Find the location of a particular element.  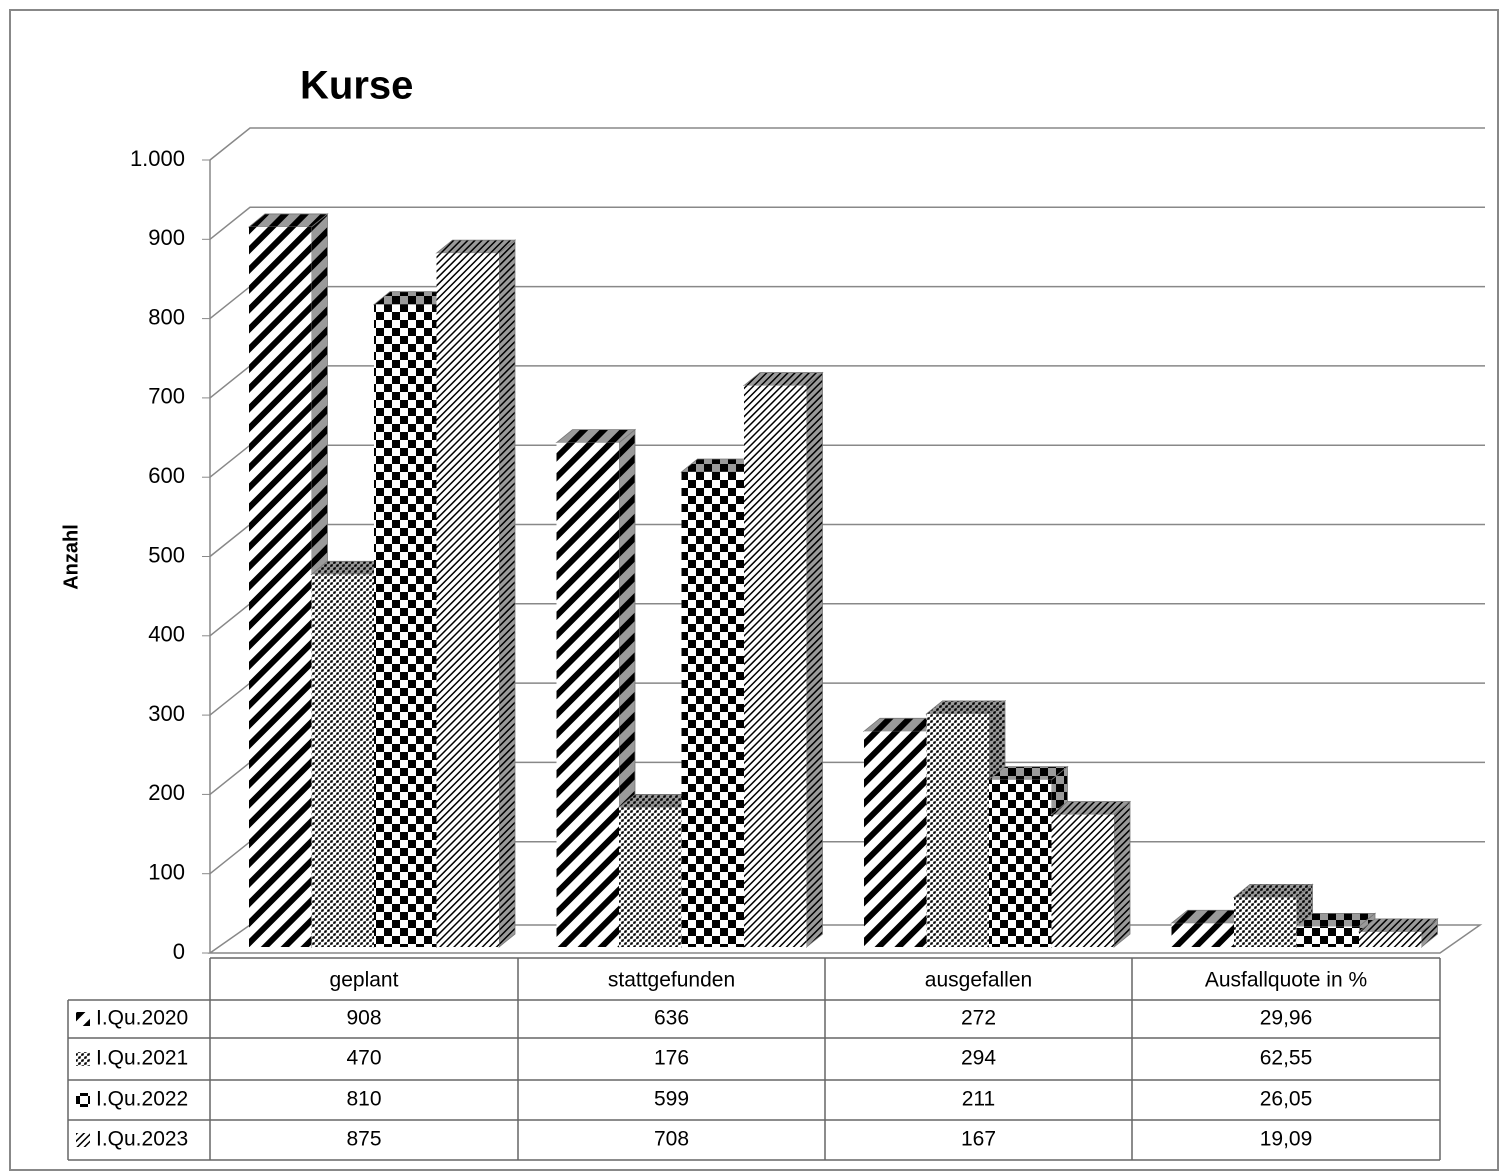

chart-title: Kurse is located at coordinates (356, 86).